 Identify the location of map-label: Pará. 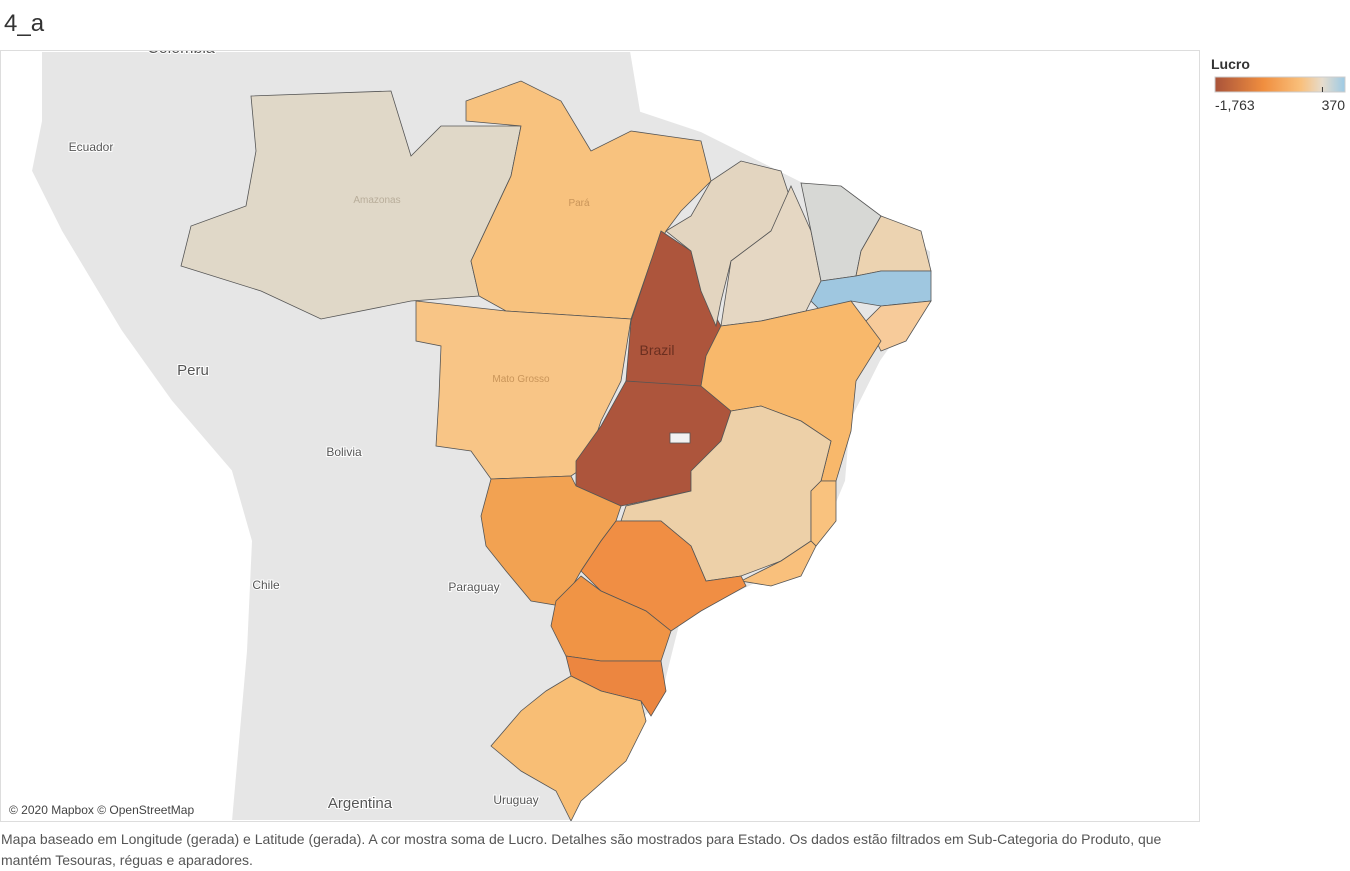
(579, 203).